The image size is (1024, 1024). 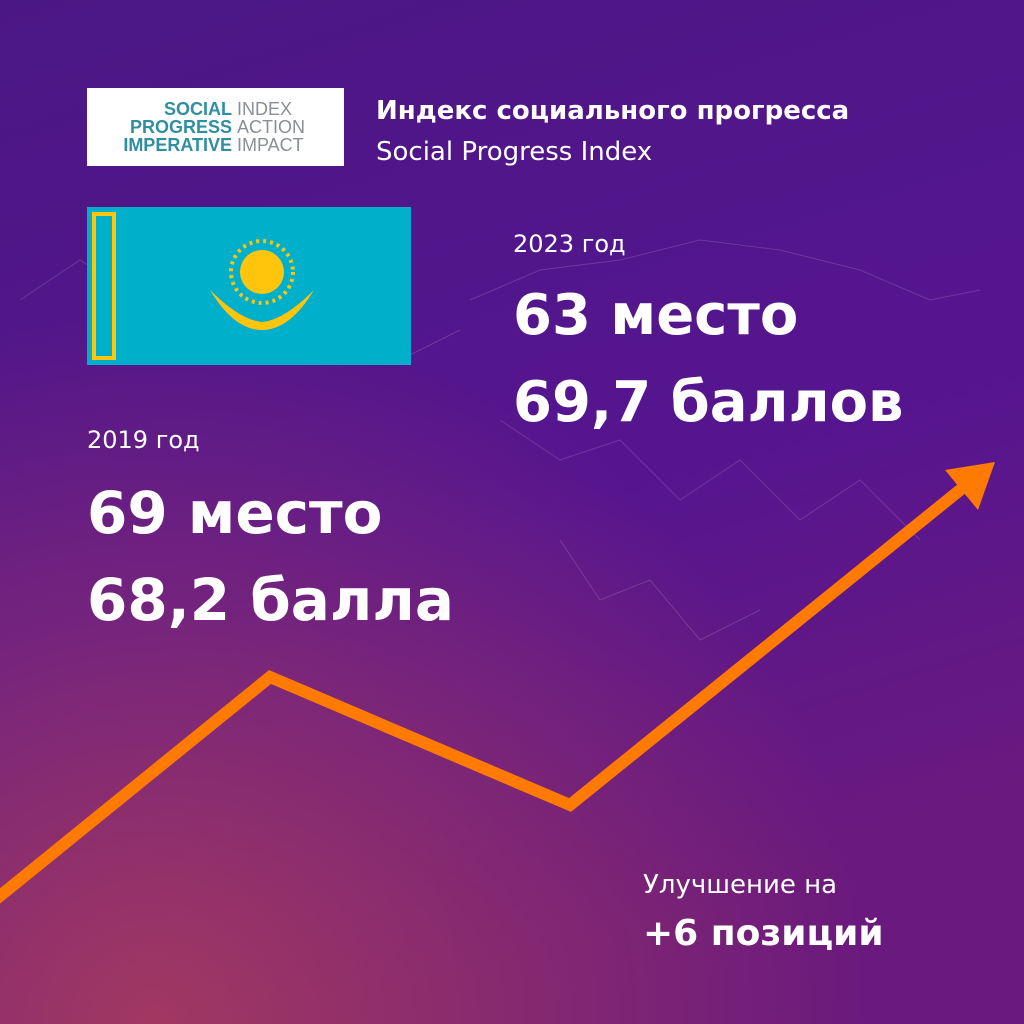 I want to click on logo-word: IMPACT, so click(x=270, y=145).